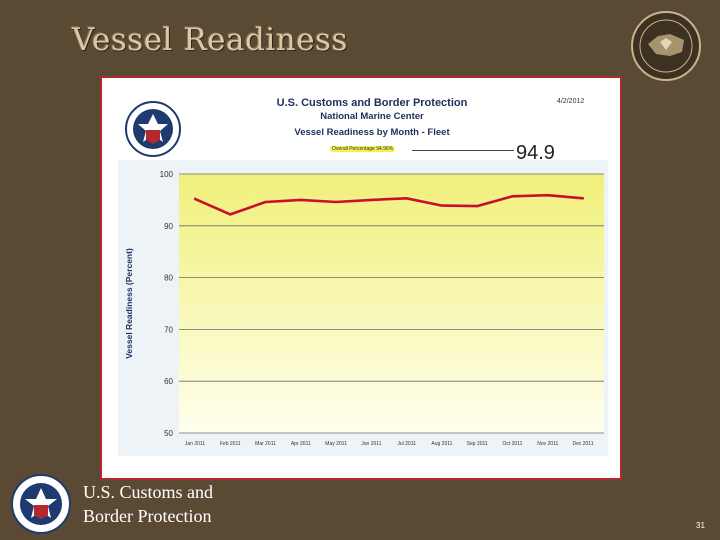 Image resolution: width=720 pixels, height=540 pixels. What do you see at coordinates (582, 444) in the screenshot?
I see `x-tick-label: Dec 2011` at bounding box center [582, 444].